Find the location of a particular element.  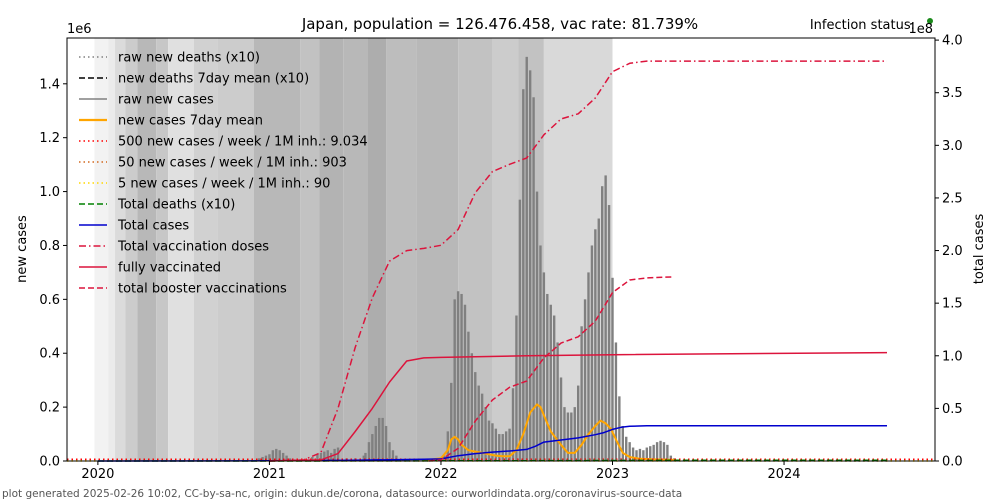

y-right-tick-label-4: 2.0 is located at coordinates (952, 251).